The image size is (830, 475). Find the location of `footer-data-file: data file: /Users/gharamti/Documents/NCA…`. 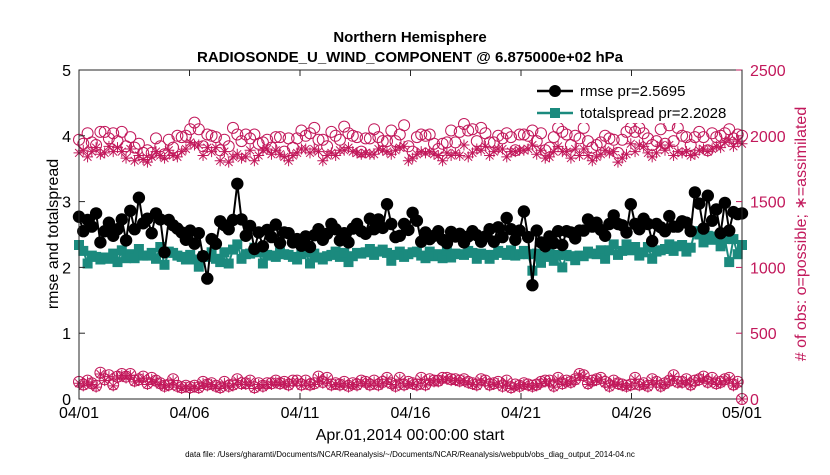

footer-data-file: data file: /Users/gharamti/Documents/NCA… is located at coordinates (410, 454).